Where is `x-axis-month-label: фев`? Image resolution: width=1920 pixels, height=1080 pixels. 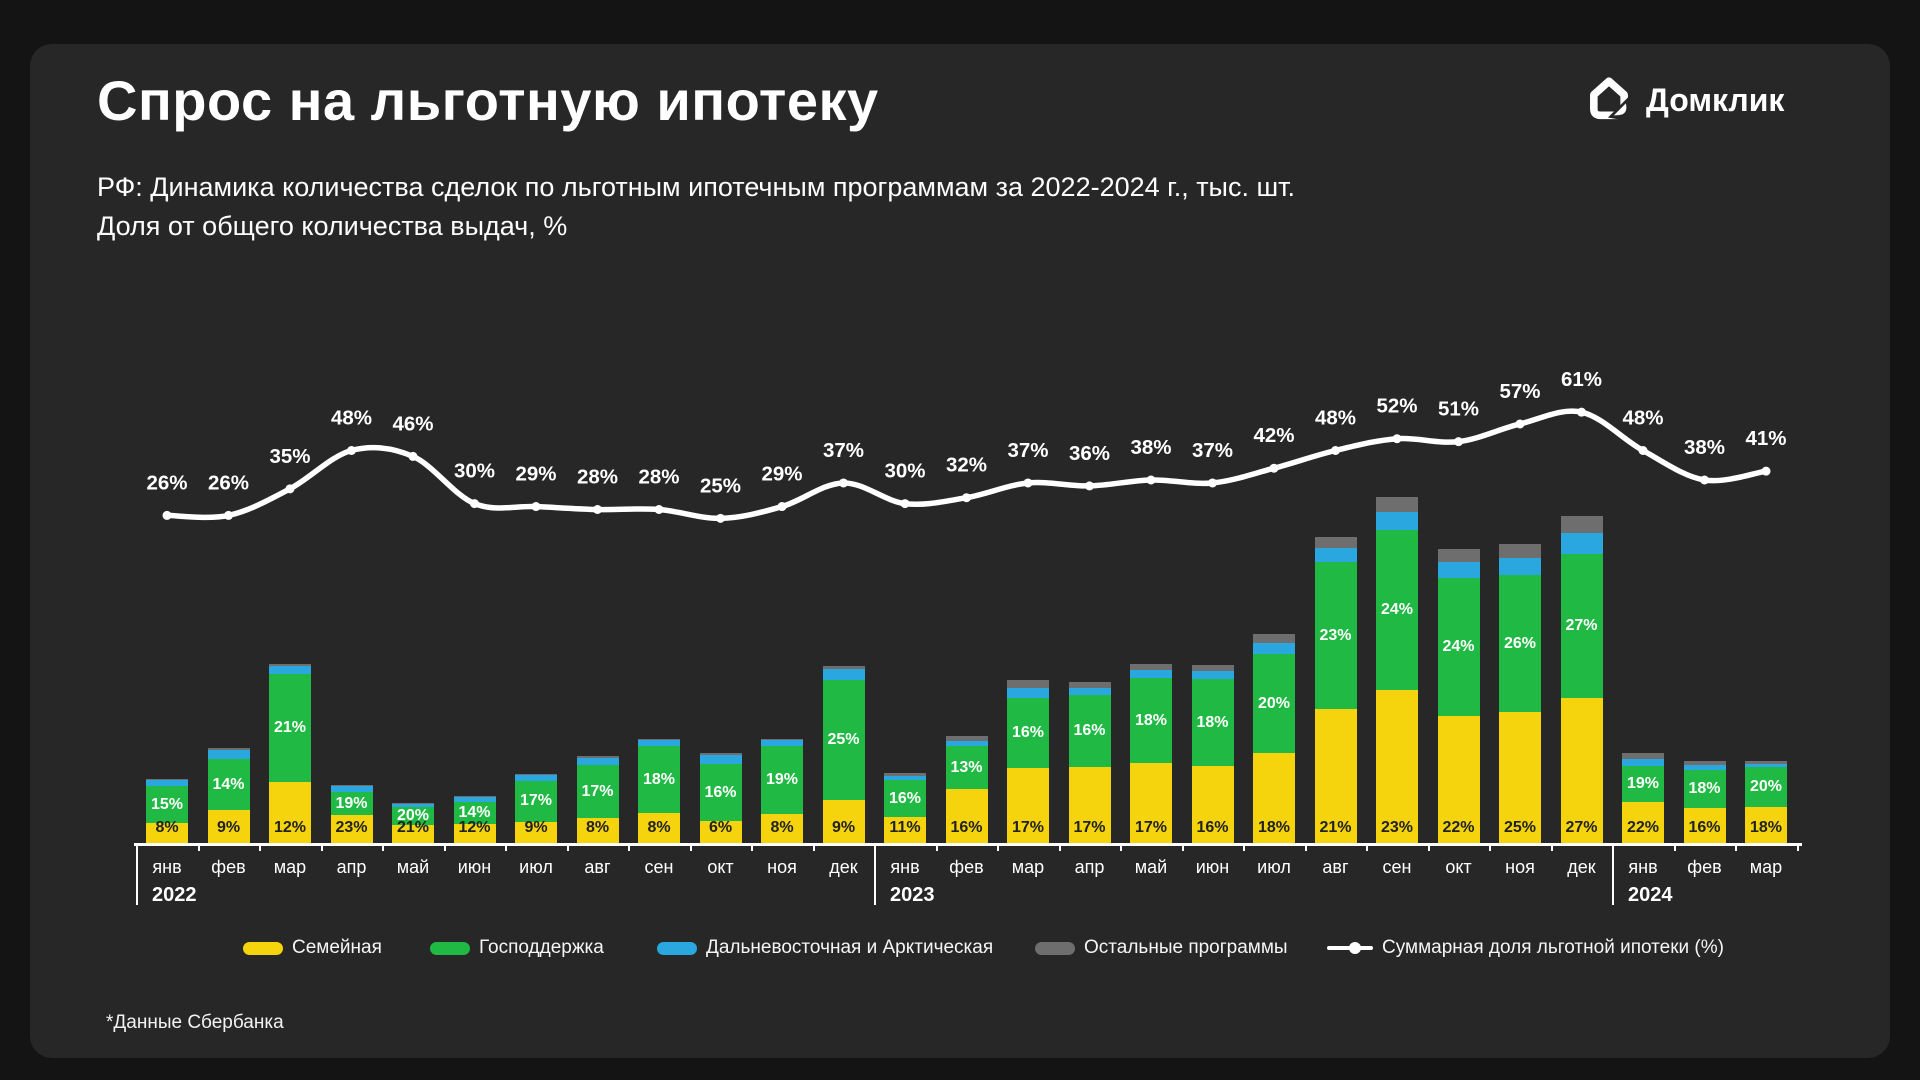 x-axis-month-label: фев is located at coordinates (228, 867).